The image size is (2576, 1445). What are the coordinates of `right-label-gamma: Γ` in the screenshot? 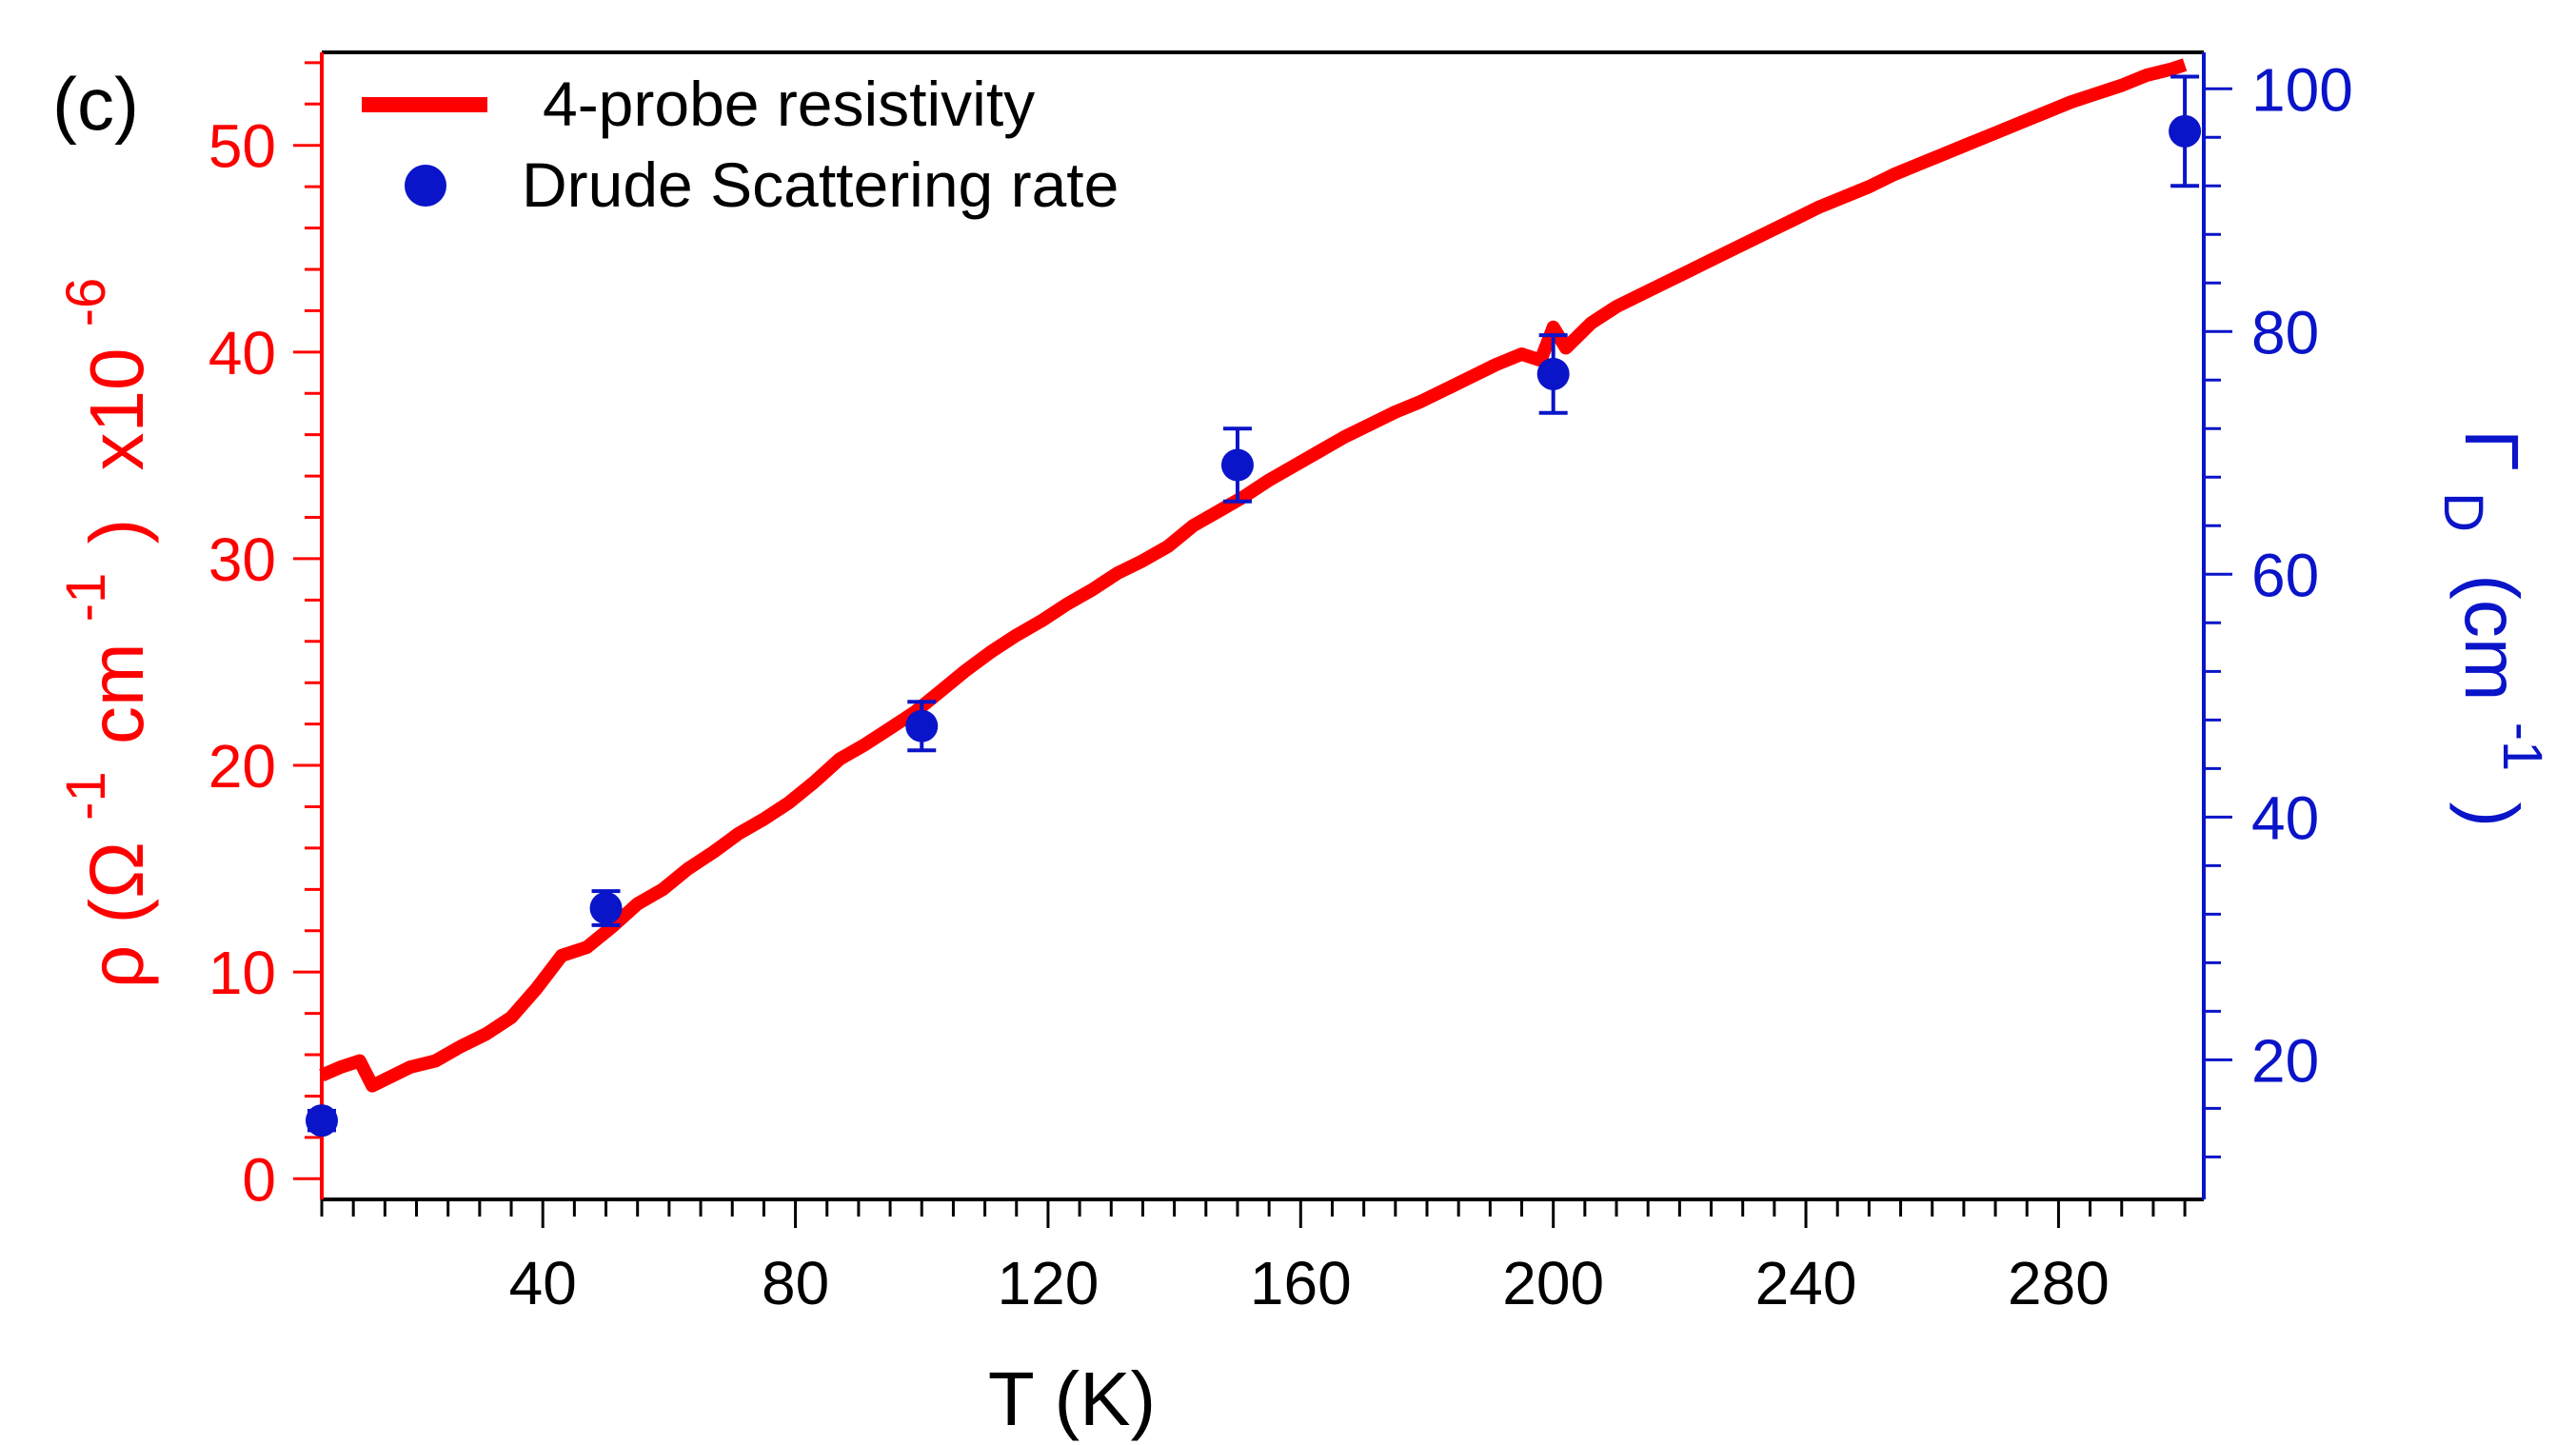 It's located at (2491, 450).